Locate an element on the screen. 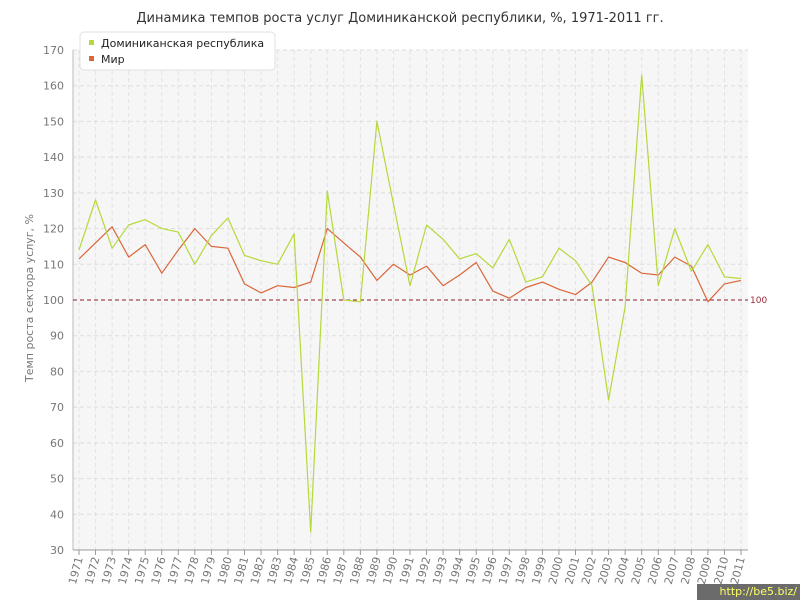 The image size is (800, 600). y-tick-label: 80 is located at coordinates (57, 371).